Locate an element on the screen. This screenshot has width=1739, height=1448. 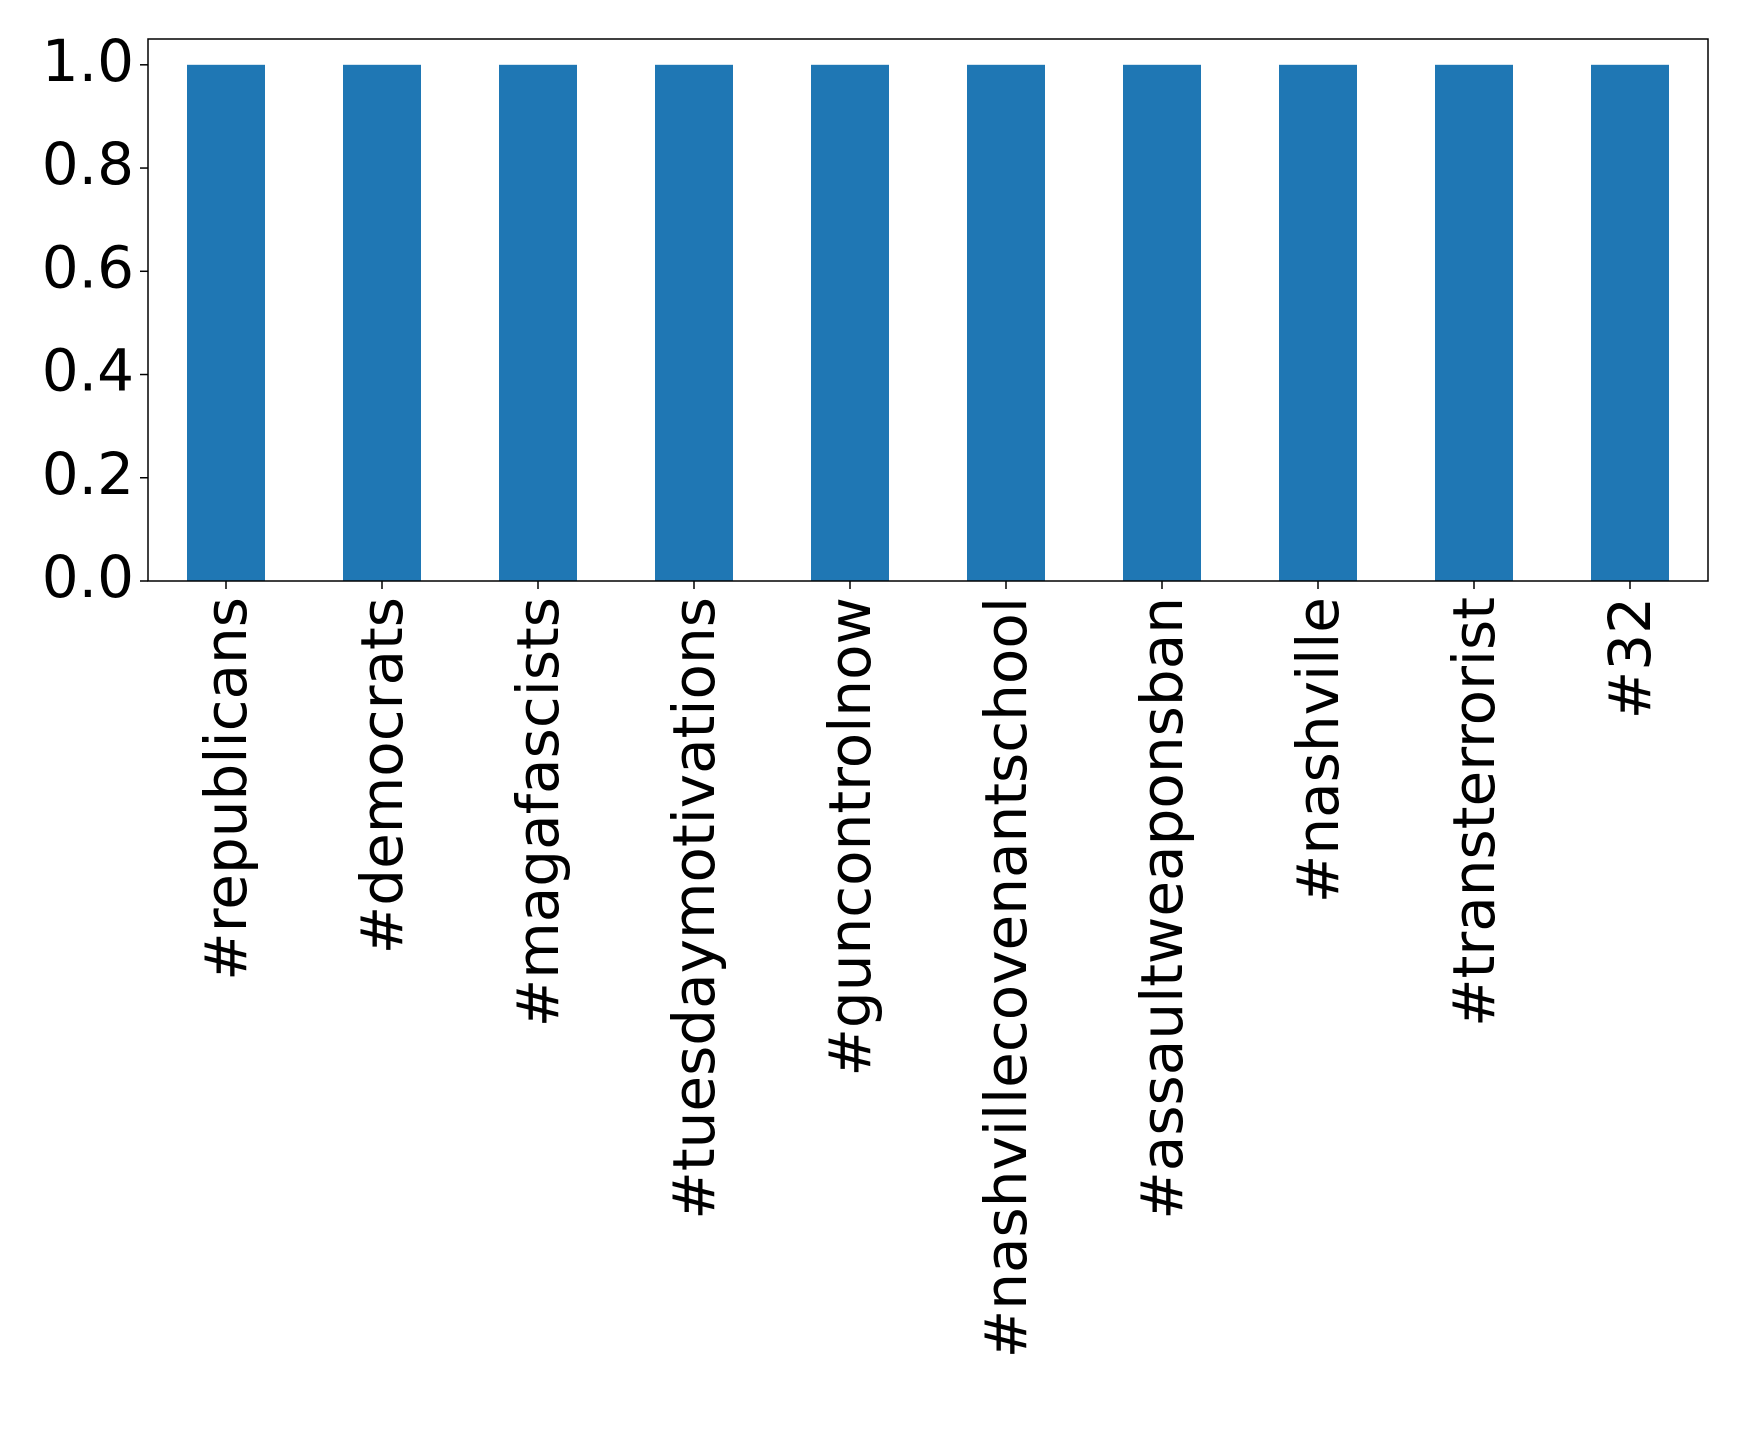
y-tick-label: 0.2 is located at coordinates (88, 474).